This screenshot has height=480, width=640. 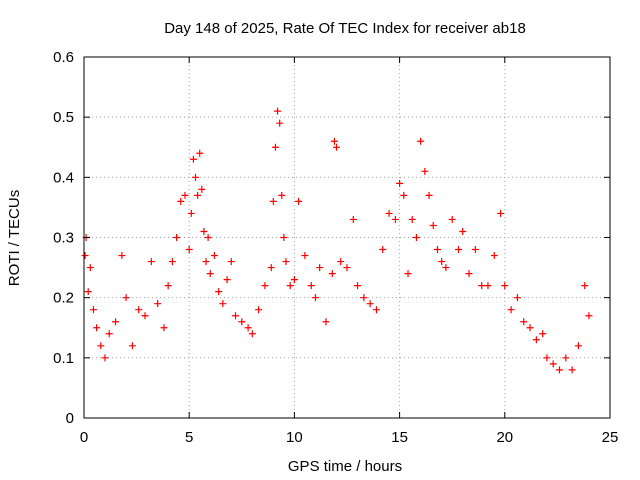 What do you see at coordinates (63, 298) in the screenshot?
I see `y-tick-label: 0.2` at bounding box center [63, 298].